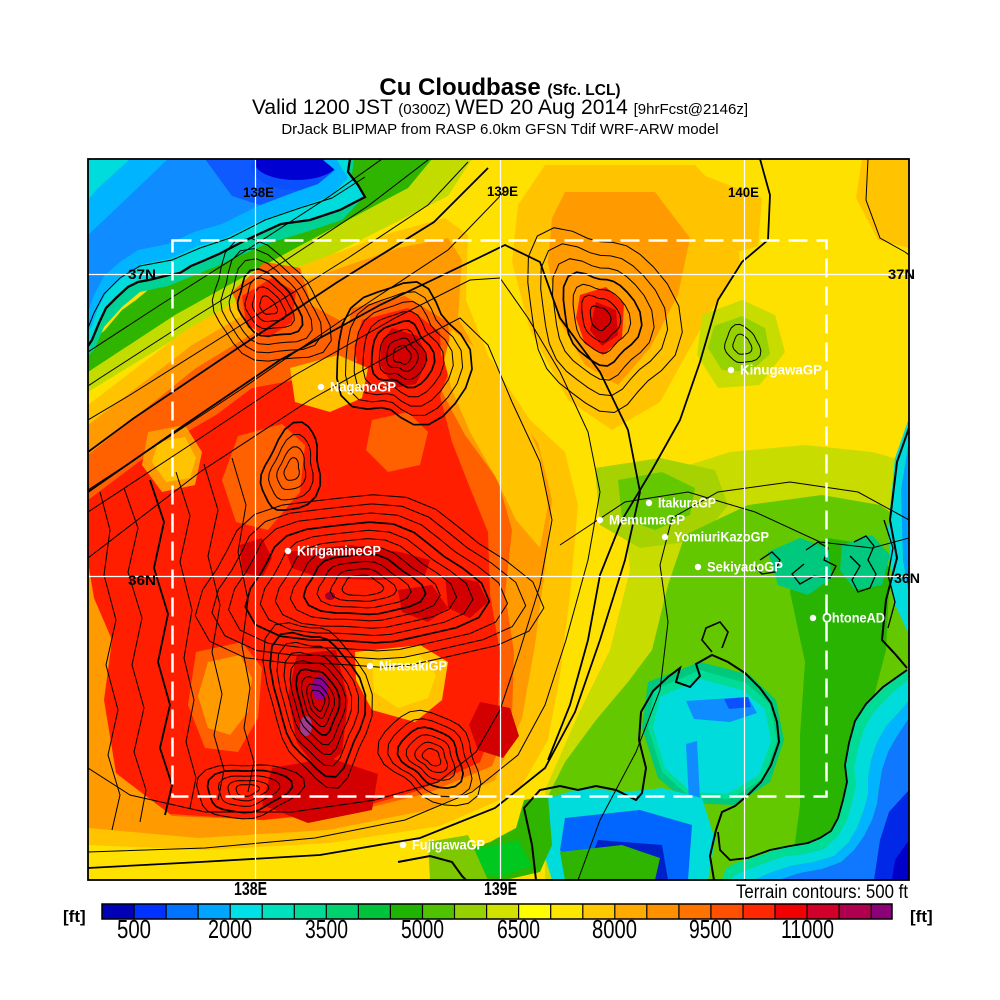 The width and height of the screenshot is (1000, 1000). What do you see at coordinates (807, 929) in the screenshot?
I see `svg-text: 11000` at bounding box center [807, 929].